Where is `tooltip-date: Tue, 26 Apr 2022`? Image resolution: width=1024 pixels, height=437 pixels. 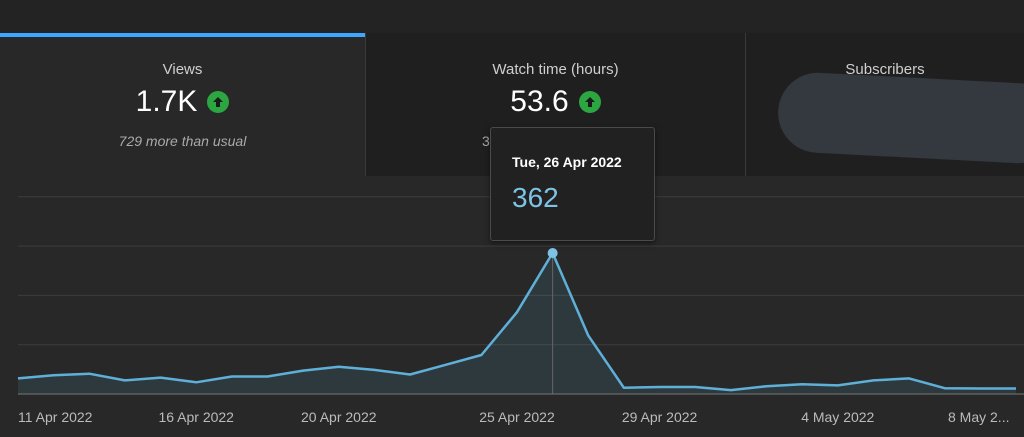 tooltip-date: Tue, 26 Apr 2022 is located at coordinates (567, 162).